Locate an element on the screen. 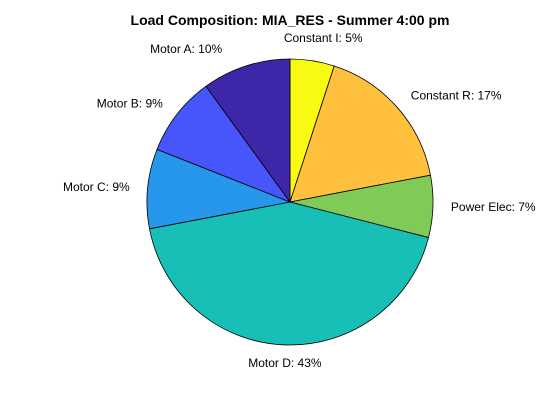 This screenshot has height=420, width=560. slice-label: Constant R: 17% is located at coordinates (456, 96).